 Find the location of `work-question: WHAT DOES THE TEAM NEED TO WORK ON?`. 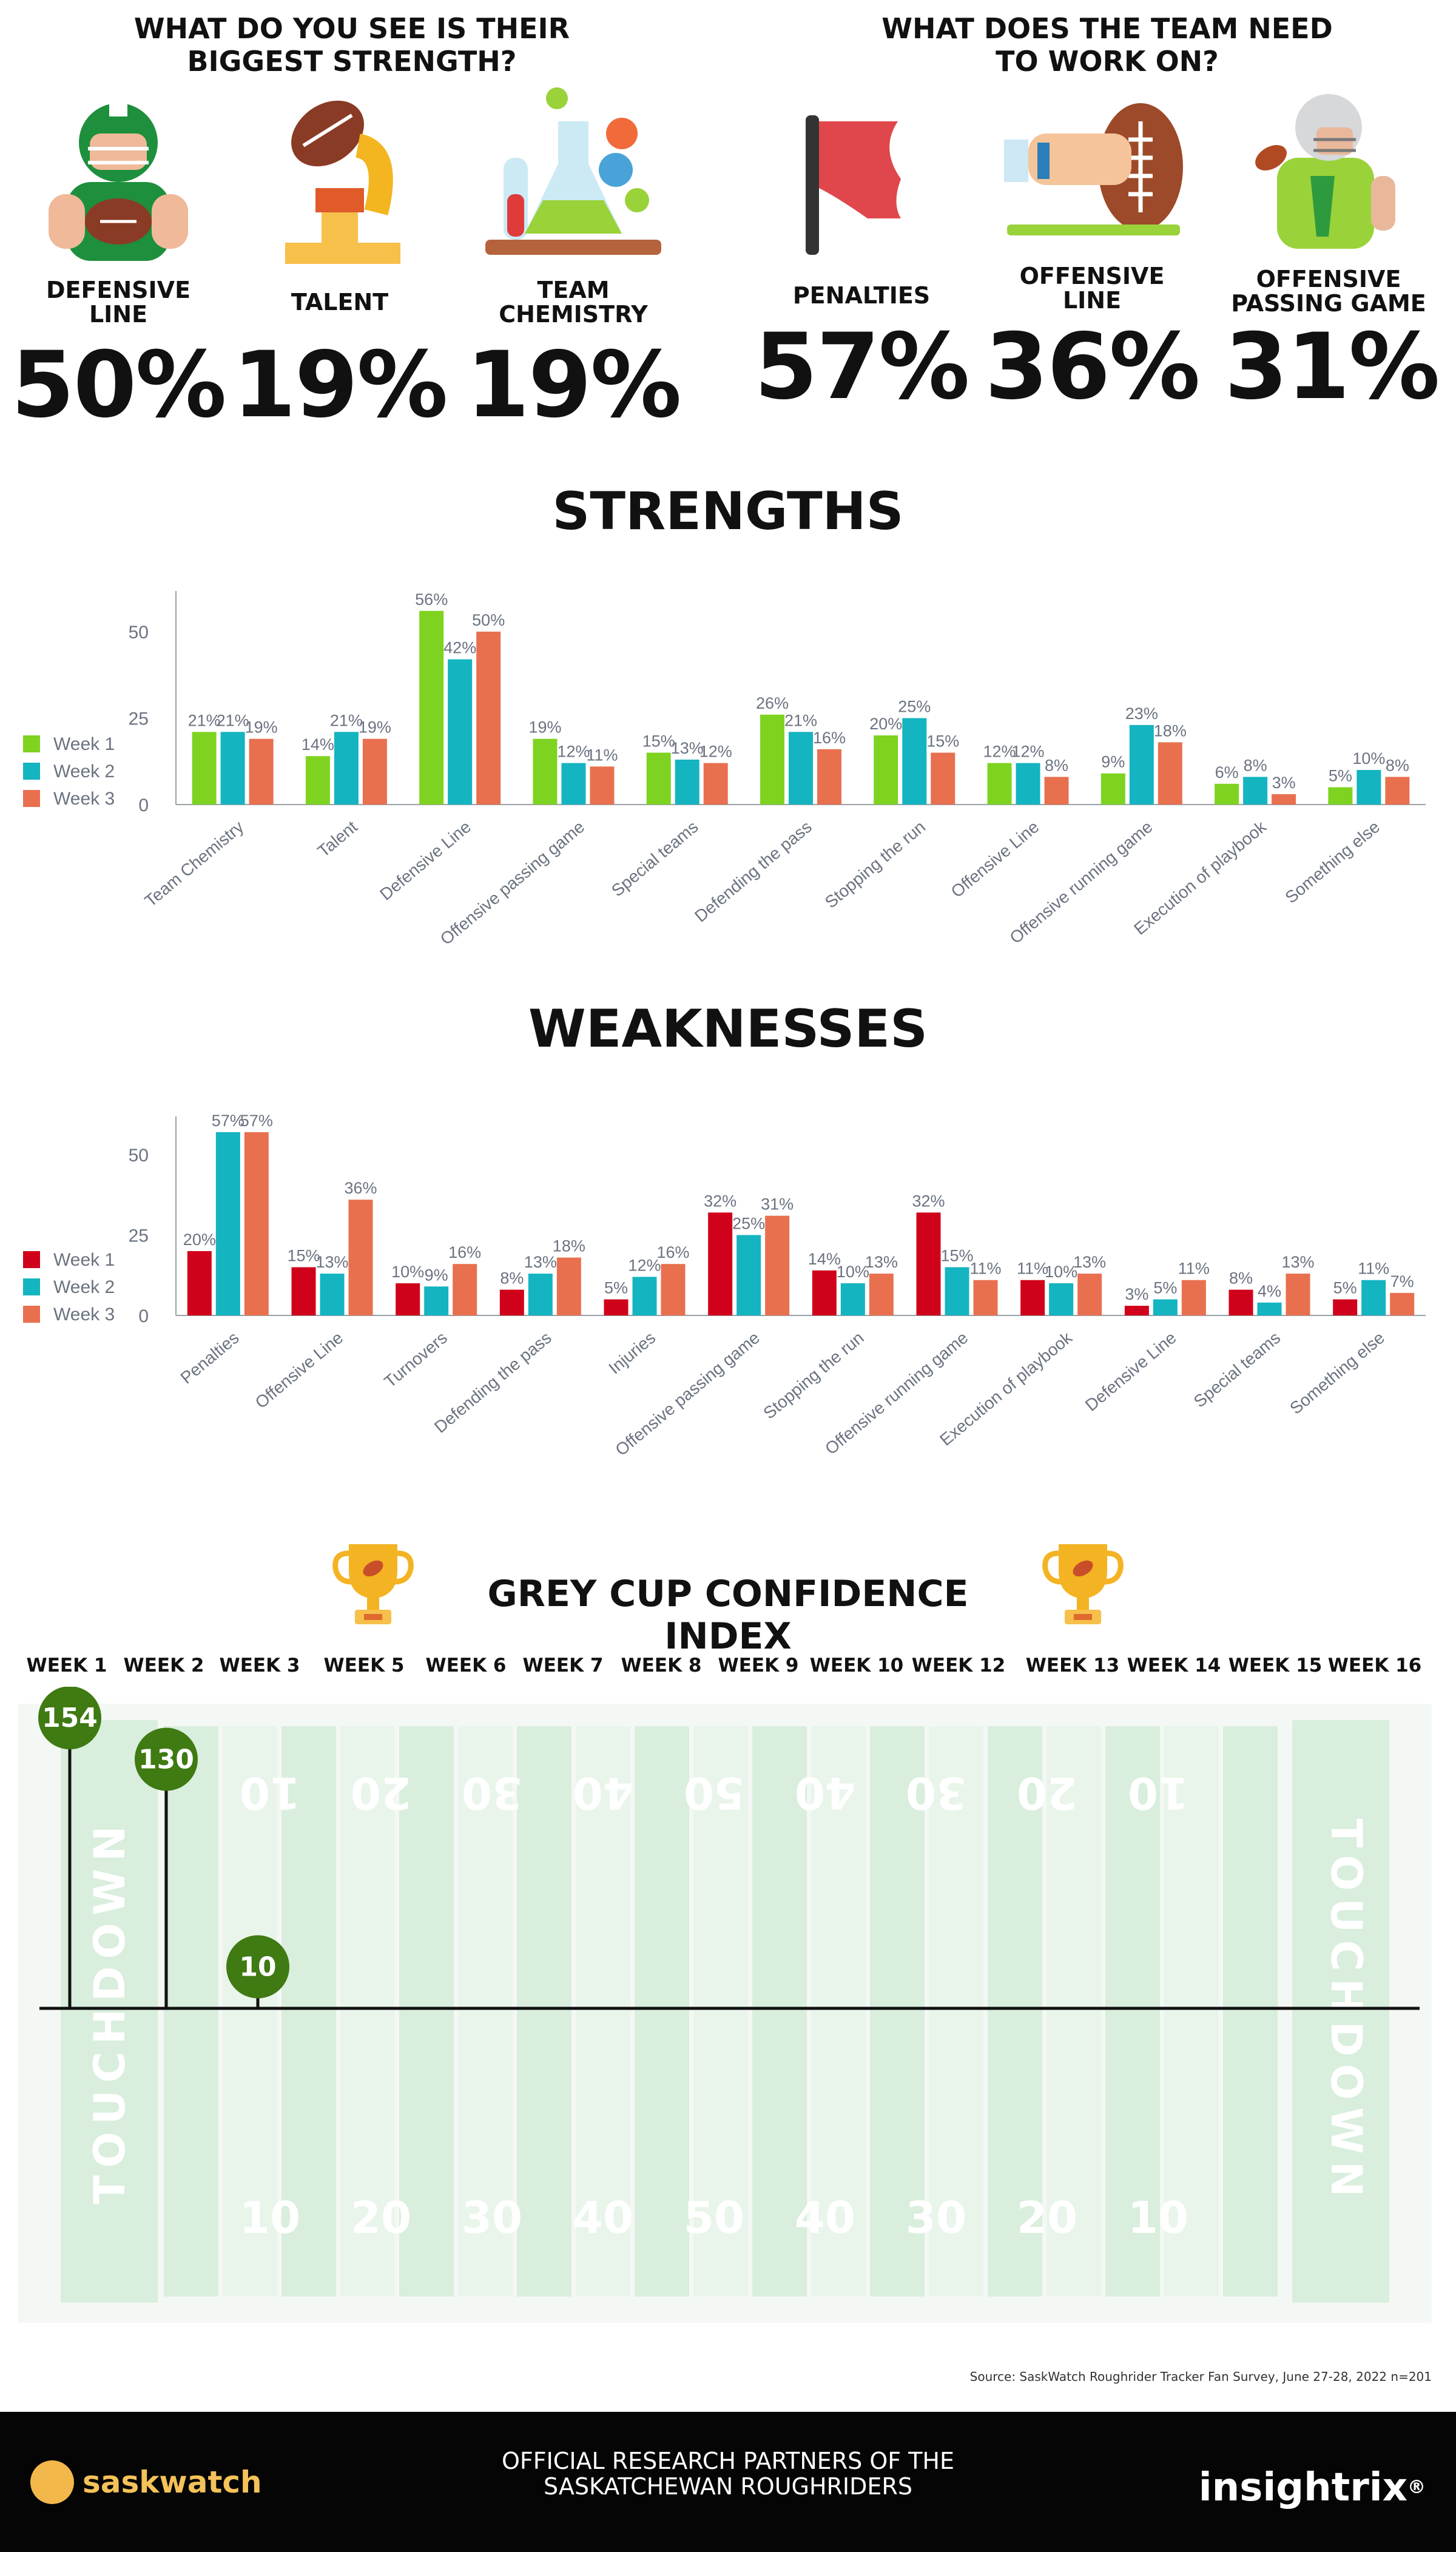

work-question: WHAT DOES THE TEAM NEED TO WORK ON? is located at coordinates (1107, 45).